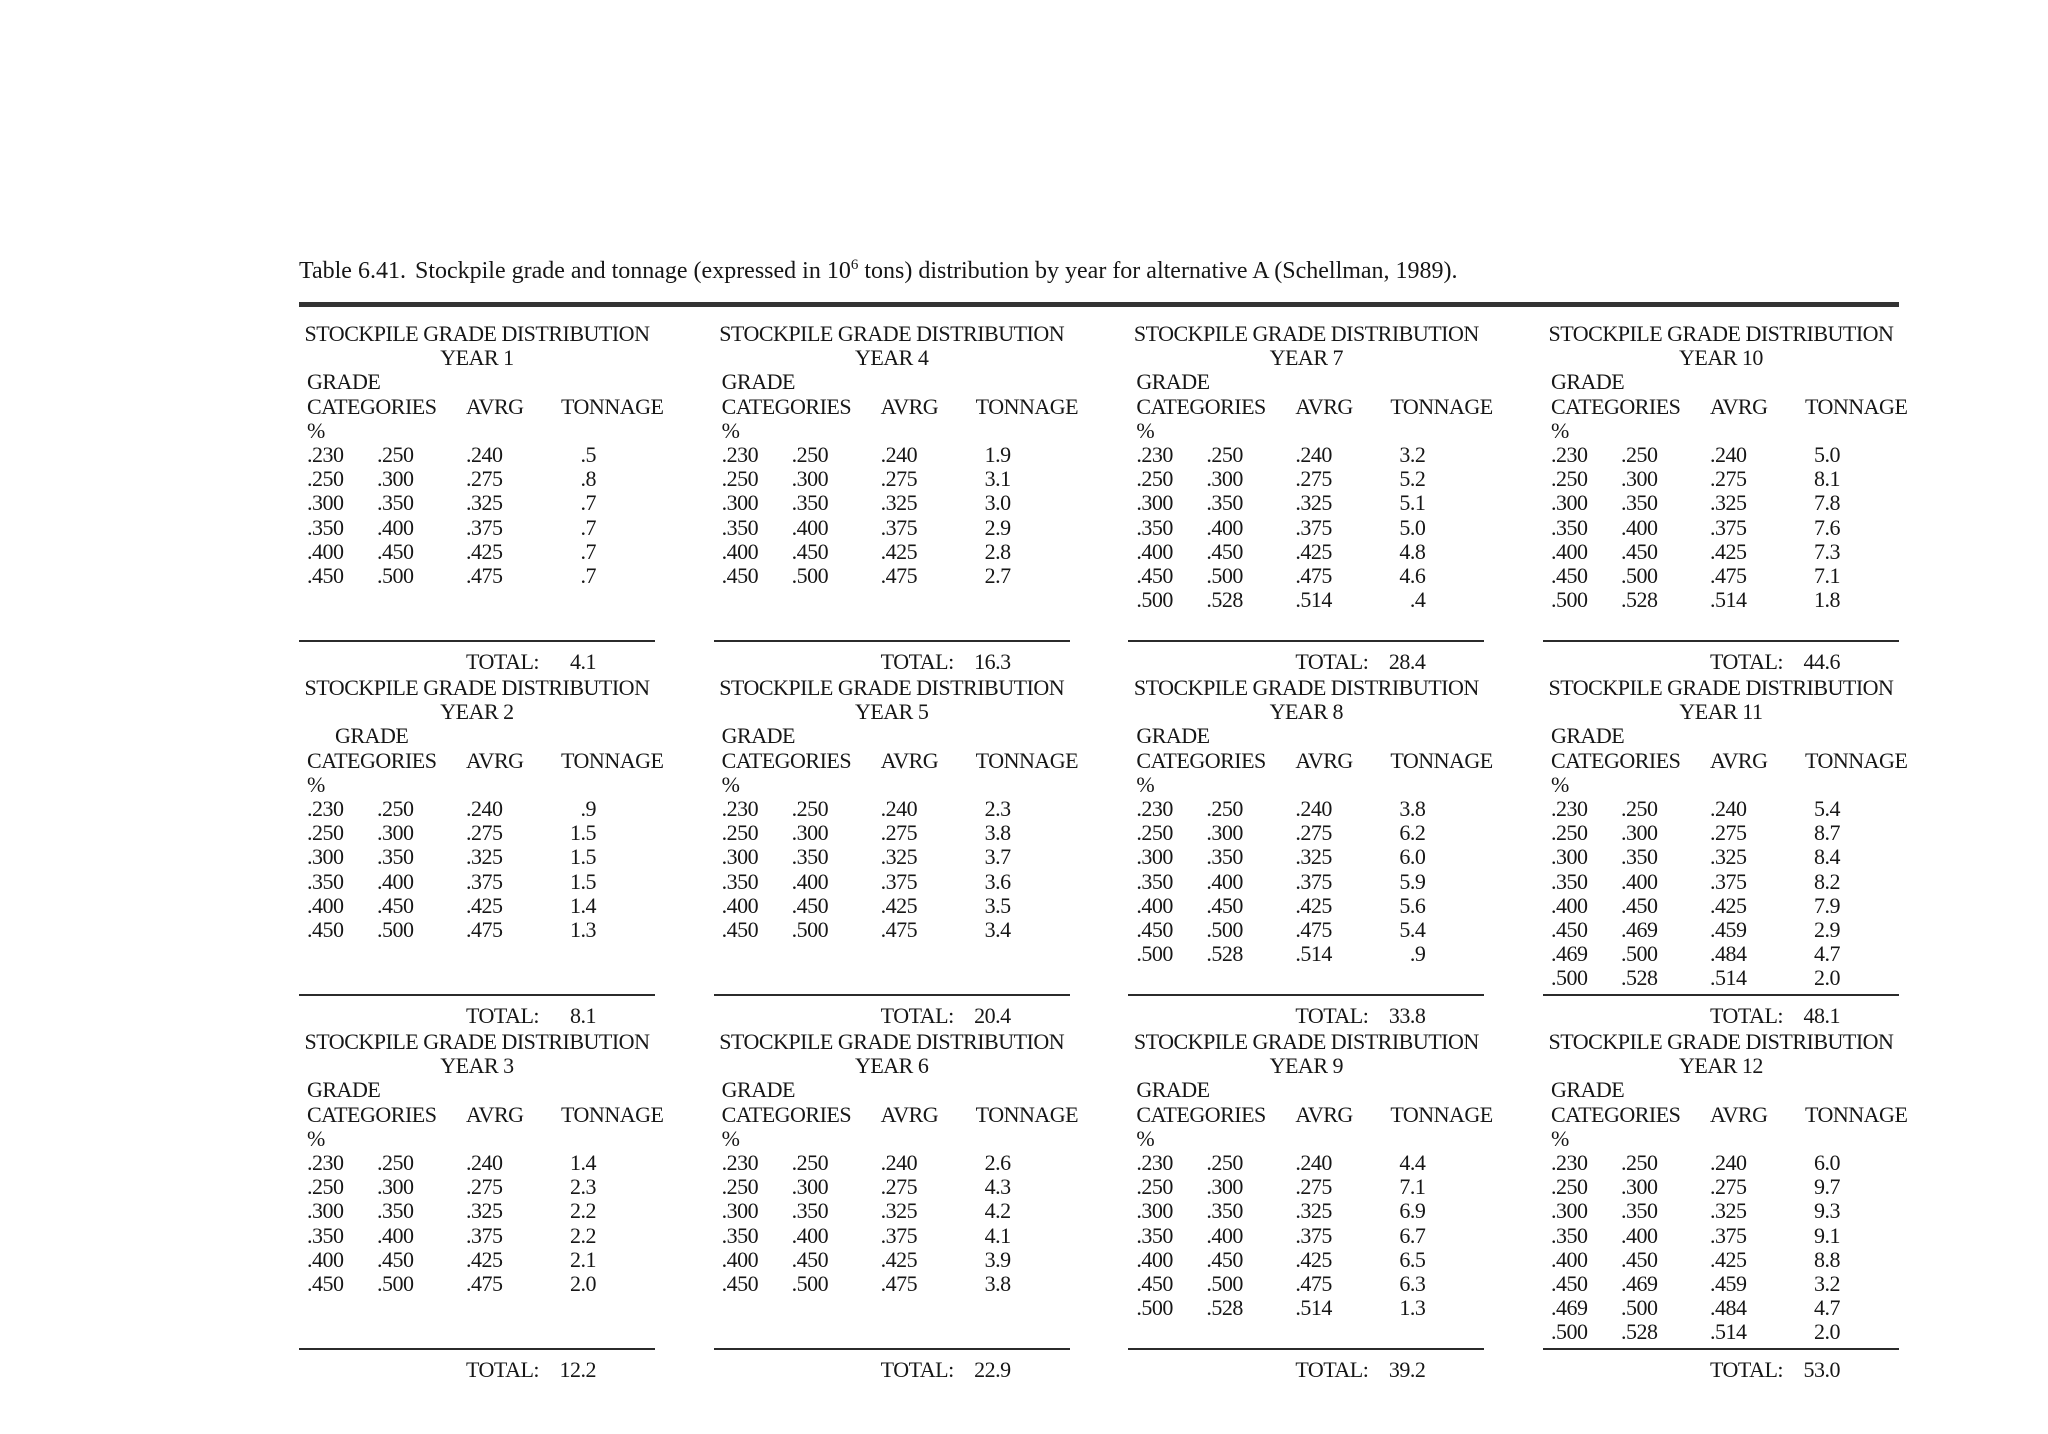 Image resolution: width=2048 pixels, height=1434 pixels. Describe the element at coordinates (352, 271) in the screenshot. I see `caption-label: Table 6.41.` at that location.